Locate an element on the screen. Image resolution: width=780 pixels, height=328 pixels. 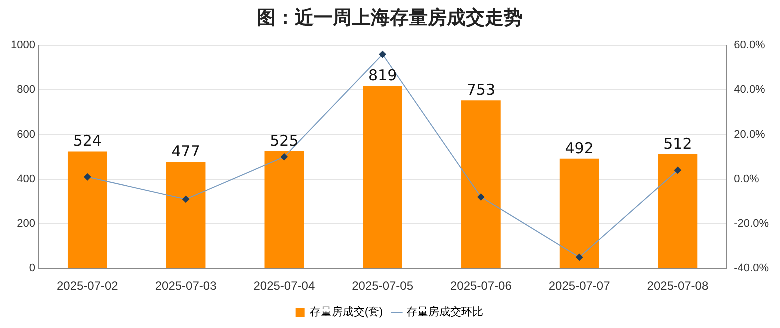
x-tick-label: 2025-07-08 is located at coordinates (678, 286).